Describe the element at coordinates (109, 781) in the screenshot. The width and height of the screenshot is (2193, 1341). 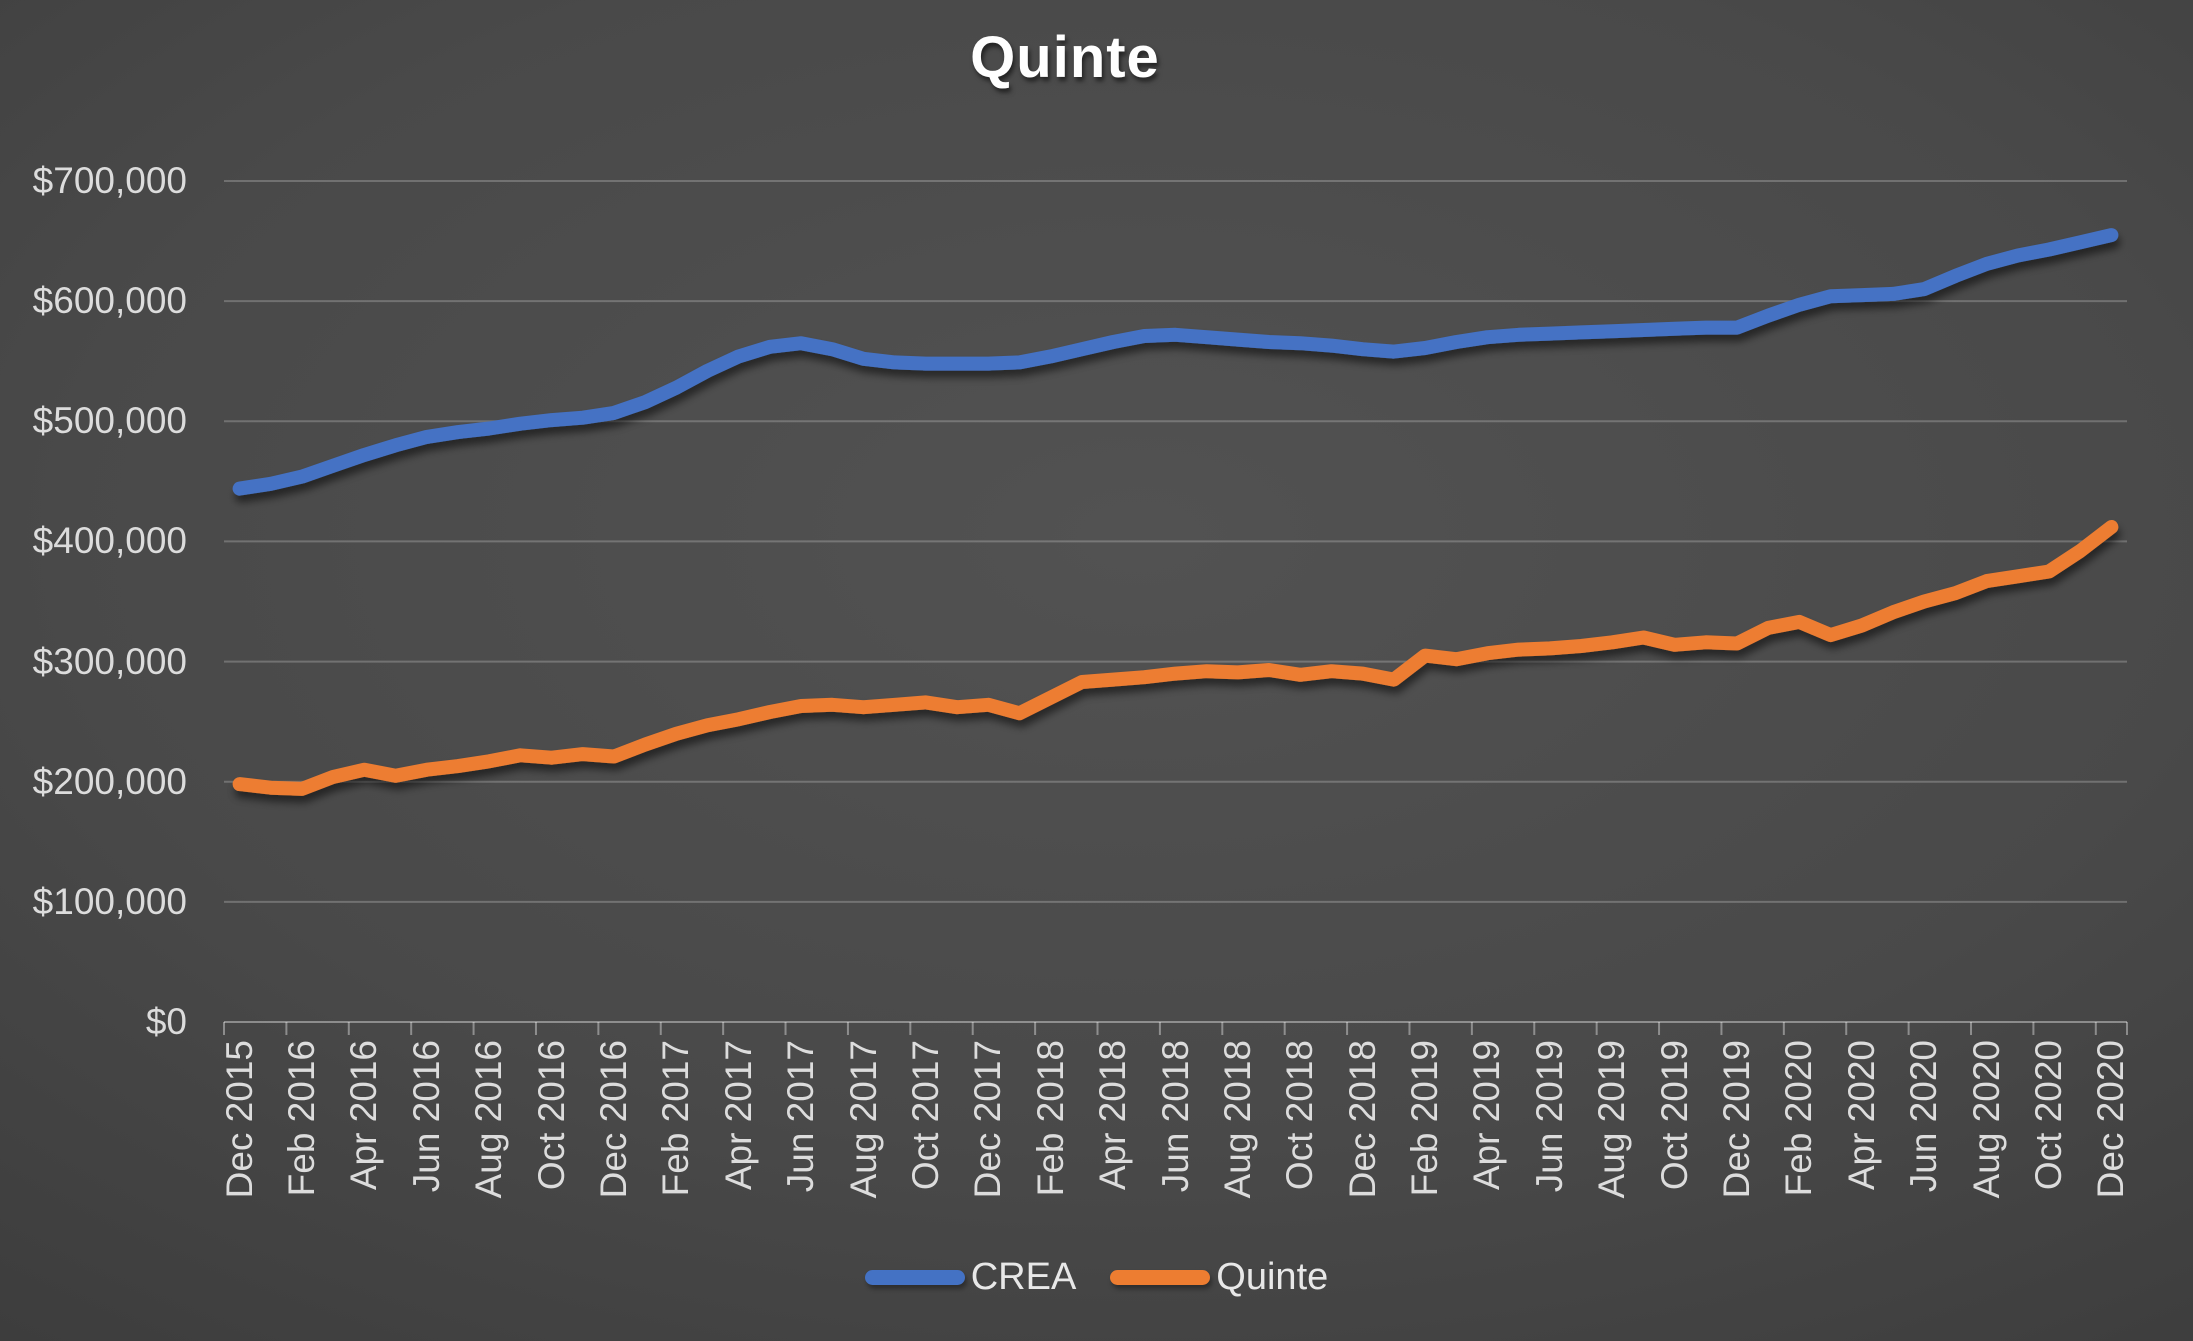
I see `y-axis-tick-label: $200,000` at that location.